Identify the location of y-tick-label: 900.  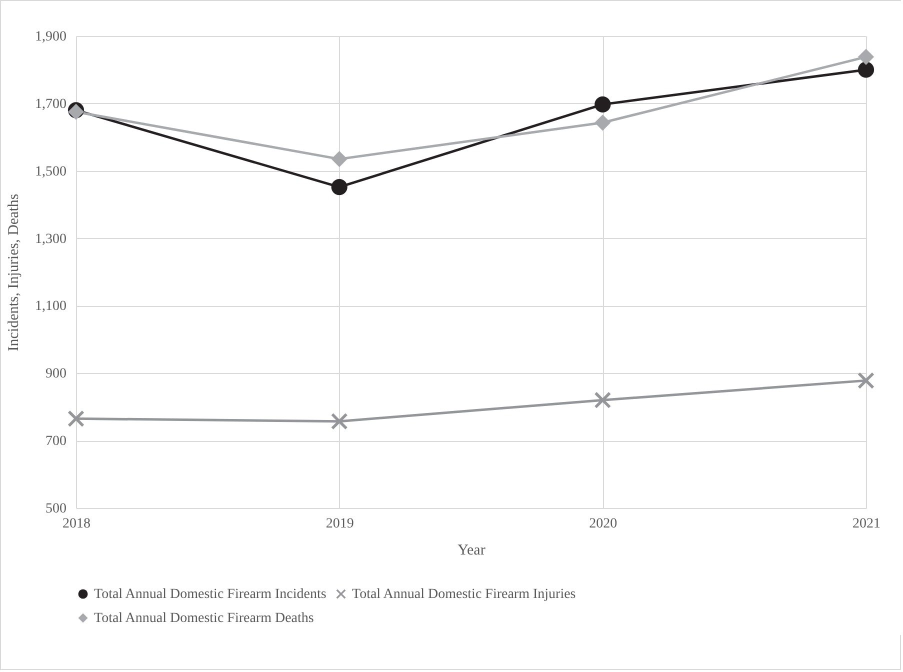
(56, 374).